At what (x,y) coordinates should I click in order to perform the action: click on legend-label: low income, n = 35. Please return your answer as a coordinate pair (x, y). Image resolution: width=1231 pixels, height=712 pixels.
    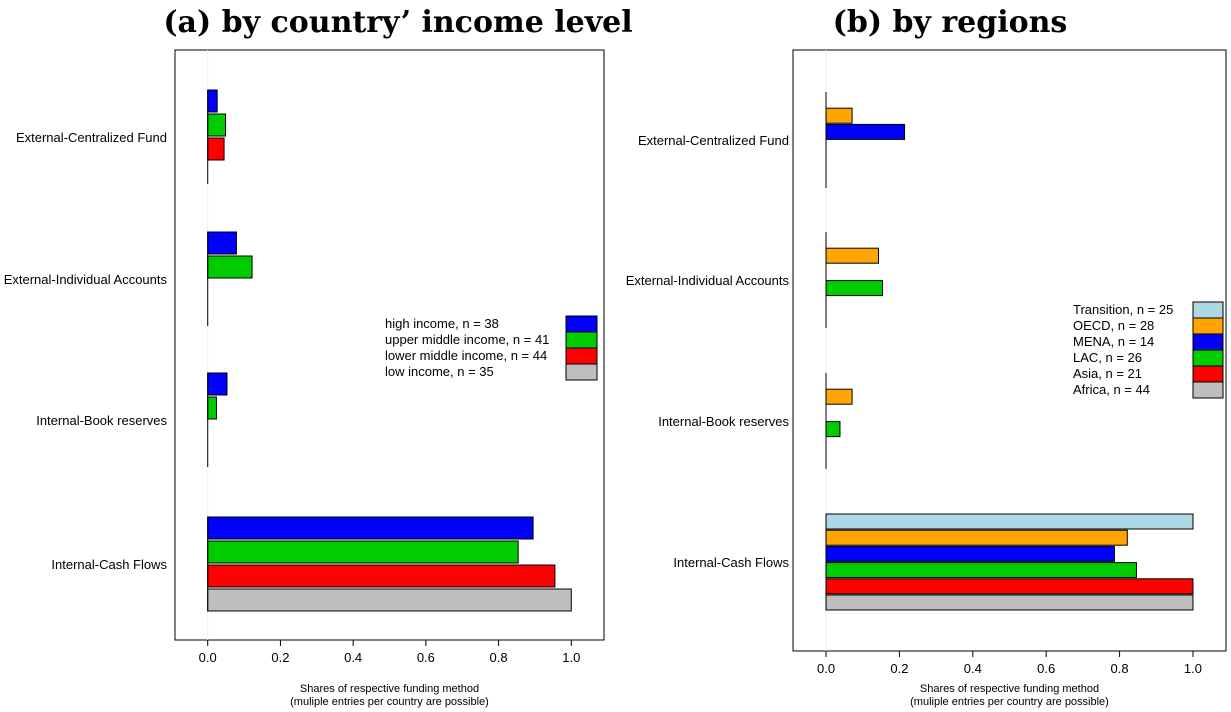
    Looking at the image, I should click on (439, 371).